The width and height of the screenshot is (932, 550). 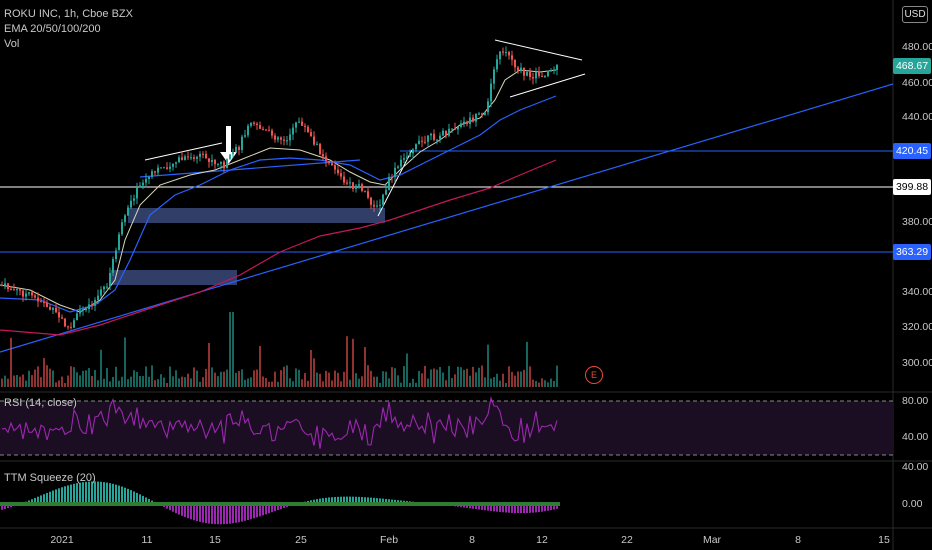 What do you see at coordinates (542, 540) in the screenshot?
I see `time-tick: 12` at bounding box center [542, 540].